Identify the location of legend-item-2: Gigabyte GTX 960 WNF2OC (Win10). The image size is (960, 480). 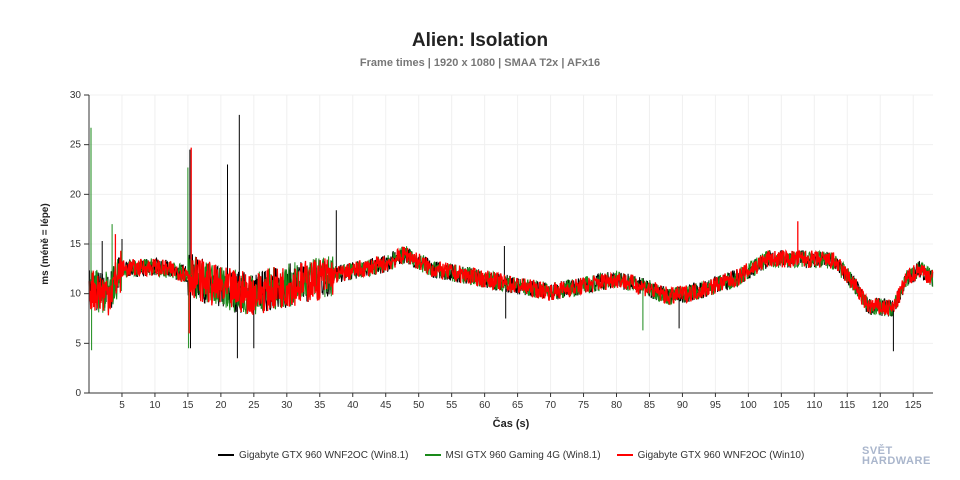
(710, 455).